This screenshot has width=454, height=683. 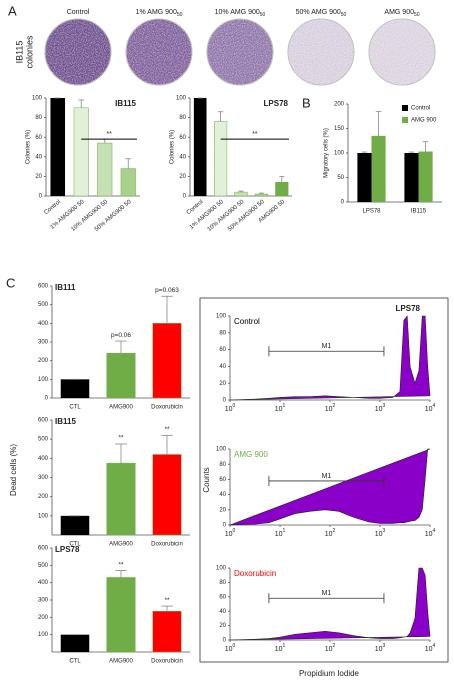 I want to click on histogram, so click(x=330, y=604).